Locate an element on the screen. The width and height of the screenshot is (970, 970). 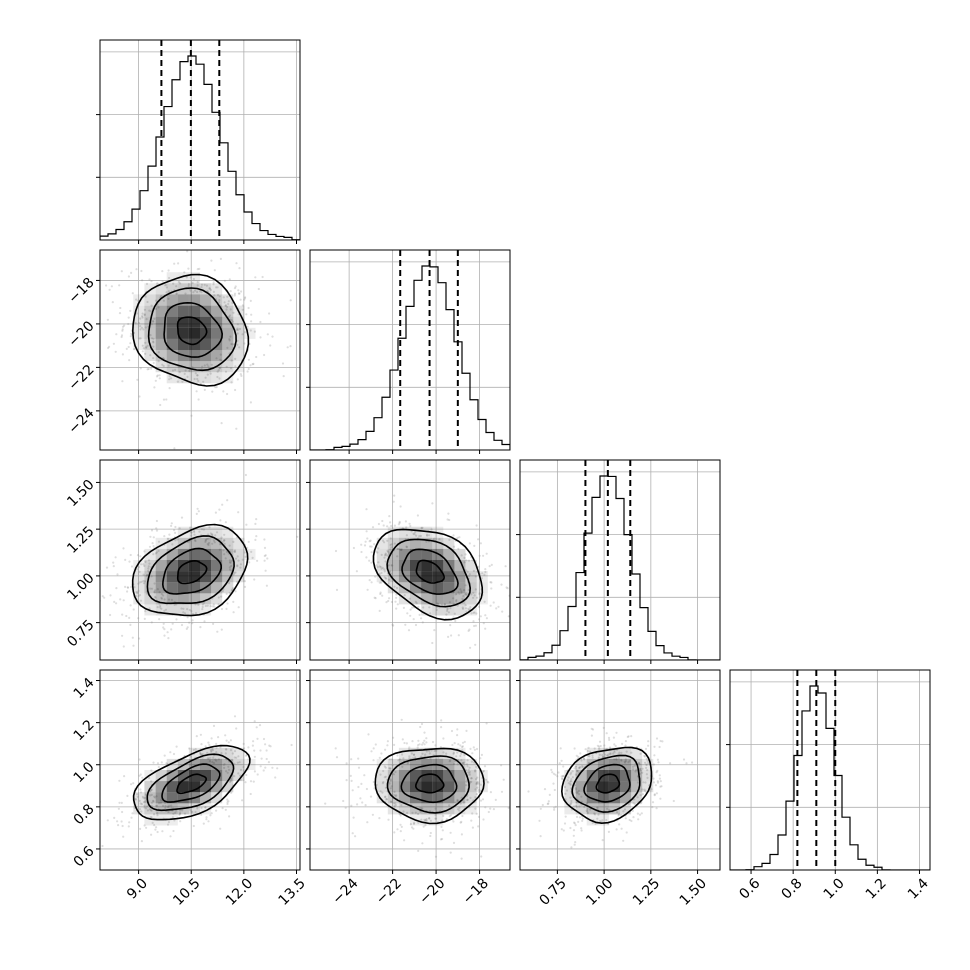
x-tick-label: 1.00 is located at coordinates (599, 891).